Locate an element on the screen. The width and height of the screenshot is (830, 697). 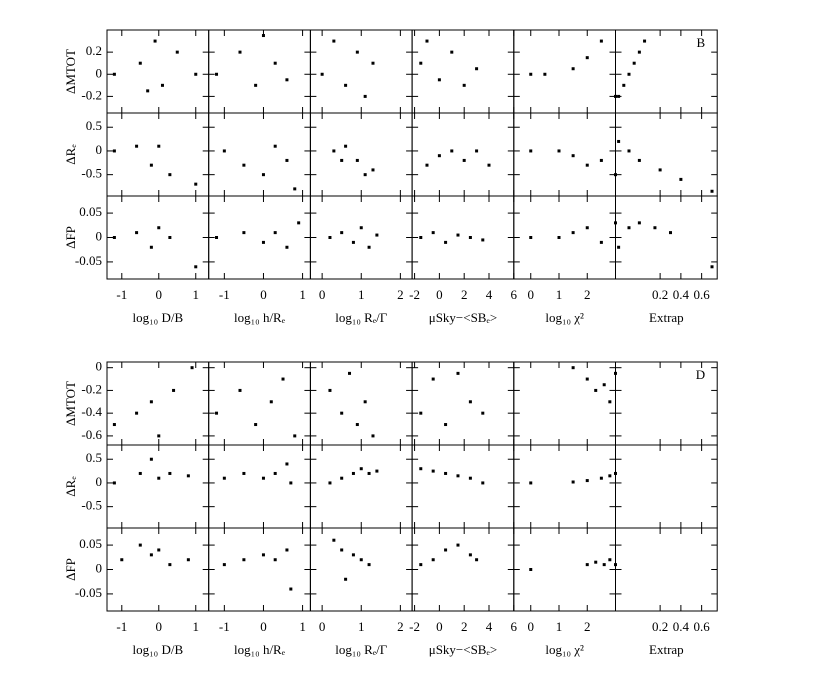
y-tick-label: -0.05 is located at coordinates (88, 592).